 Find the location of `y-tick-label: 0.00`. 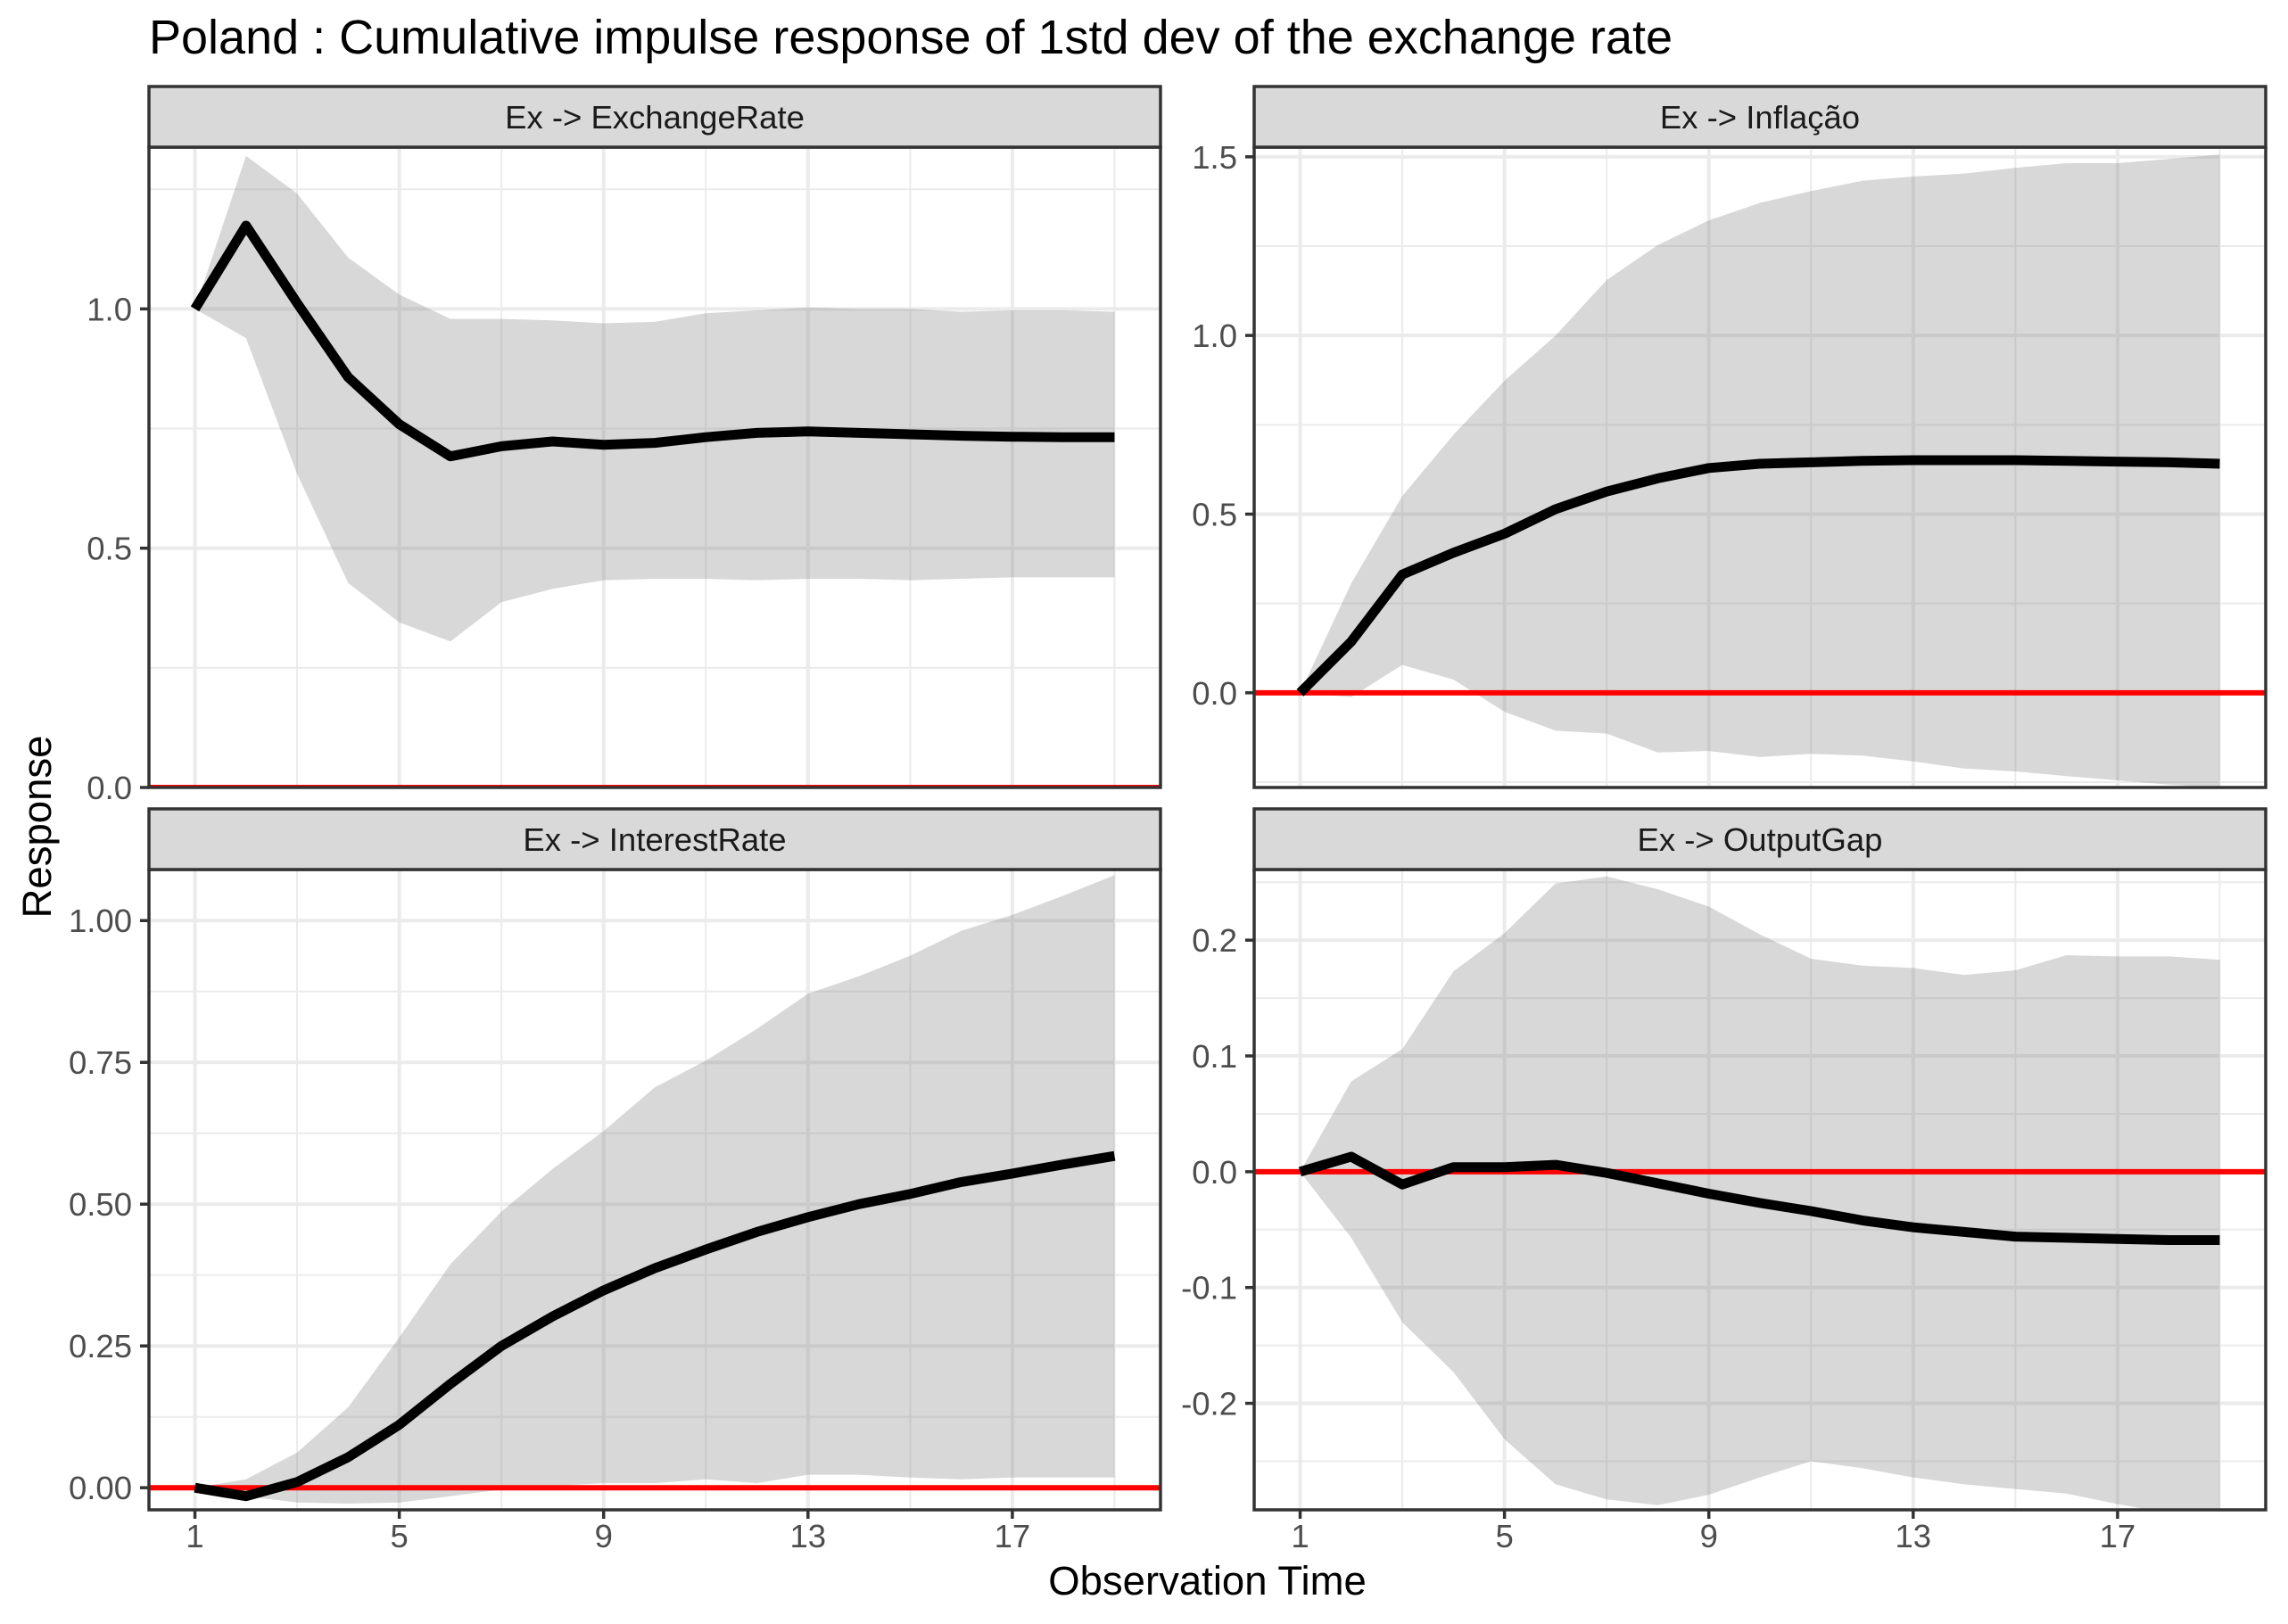

y-tick-label: 0.00 is located at coordinates (100, 1488).